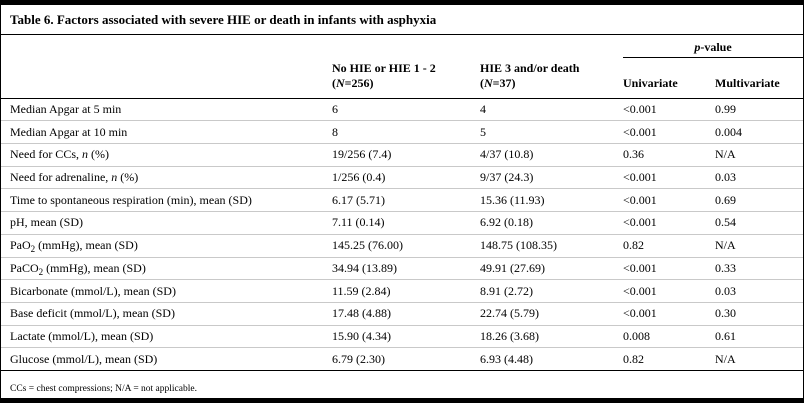  Describe the element at coordinates (759, 200) in the screenshot. I see `pvalue-multivariate: 0.69` at that location.